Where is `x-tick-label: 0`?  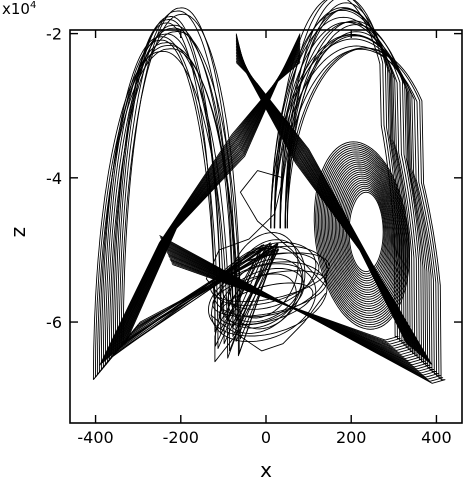
x-tick-label: 0 is located at coordinates (266, 437).